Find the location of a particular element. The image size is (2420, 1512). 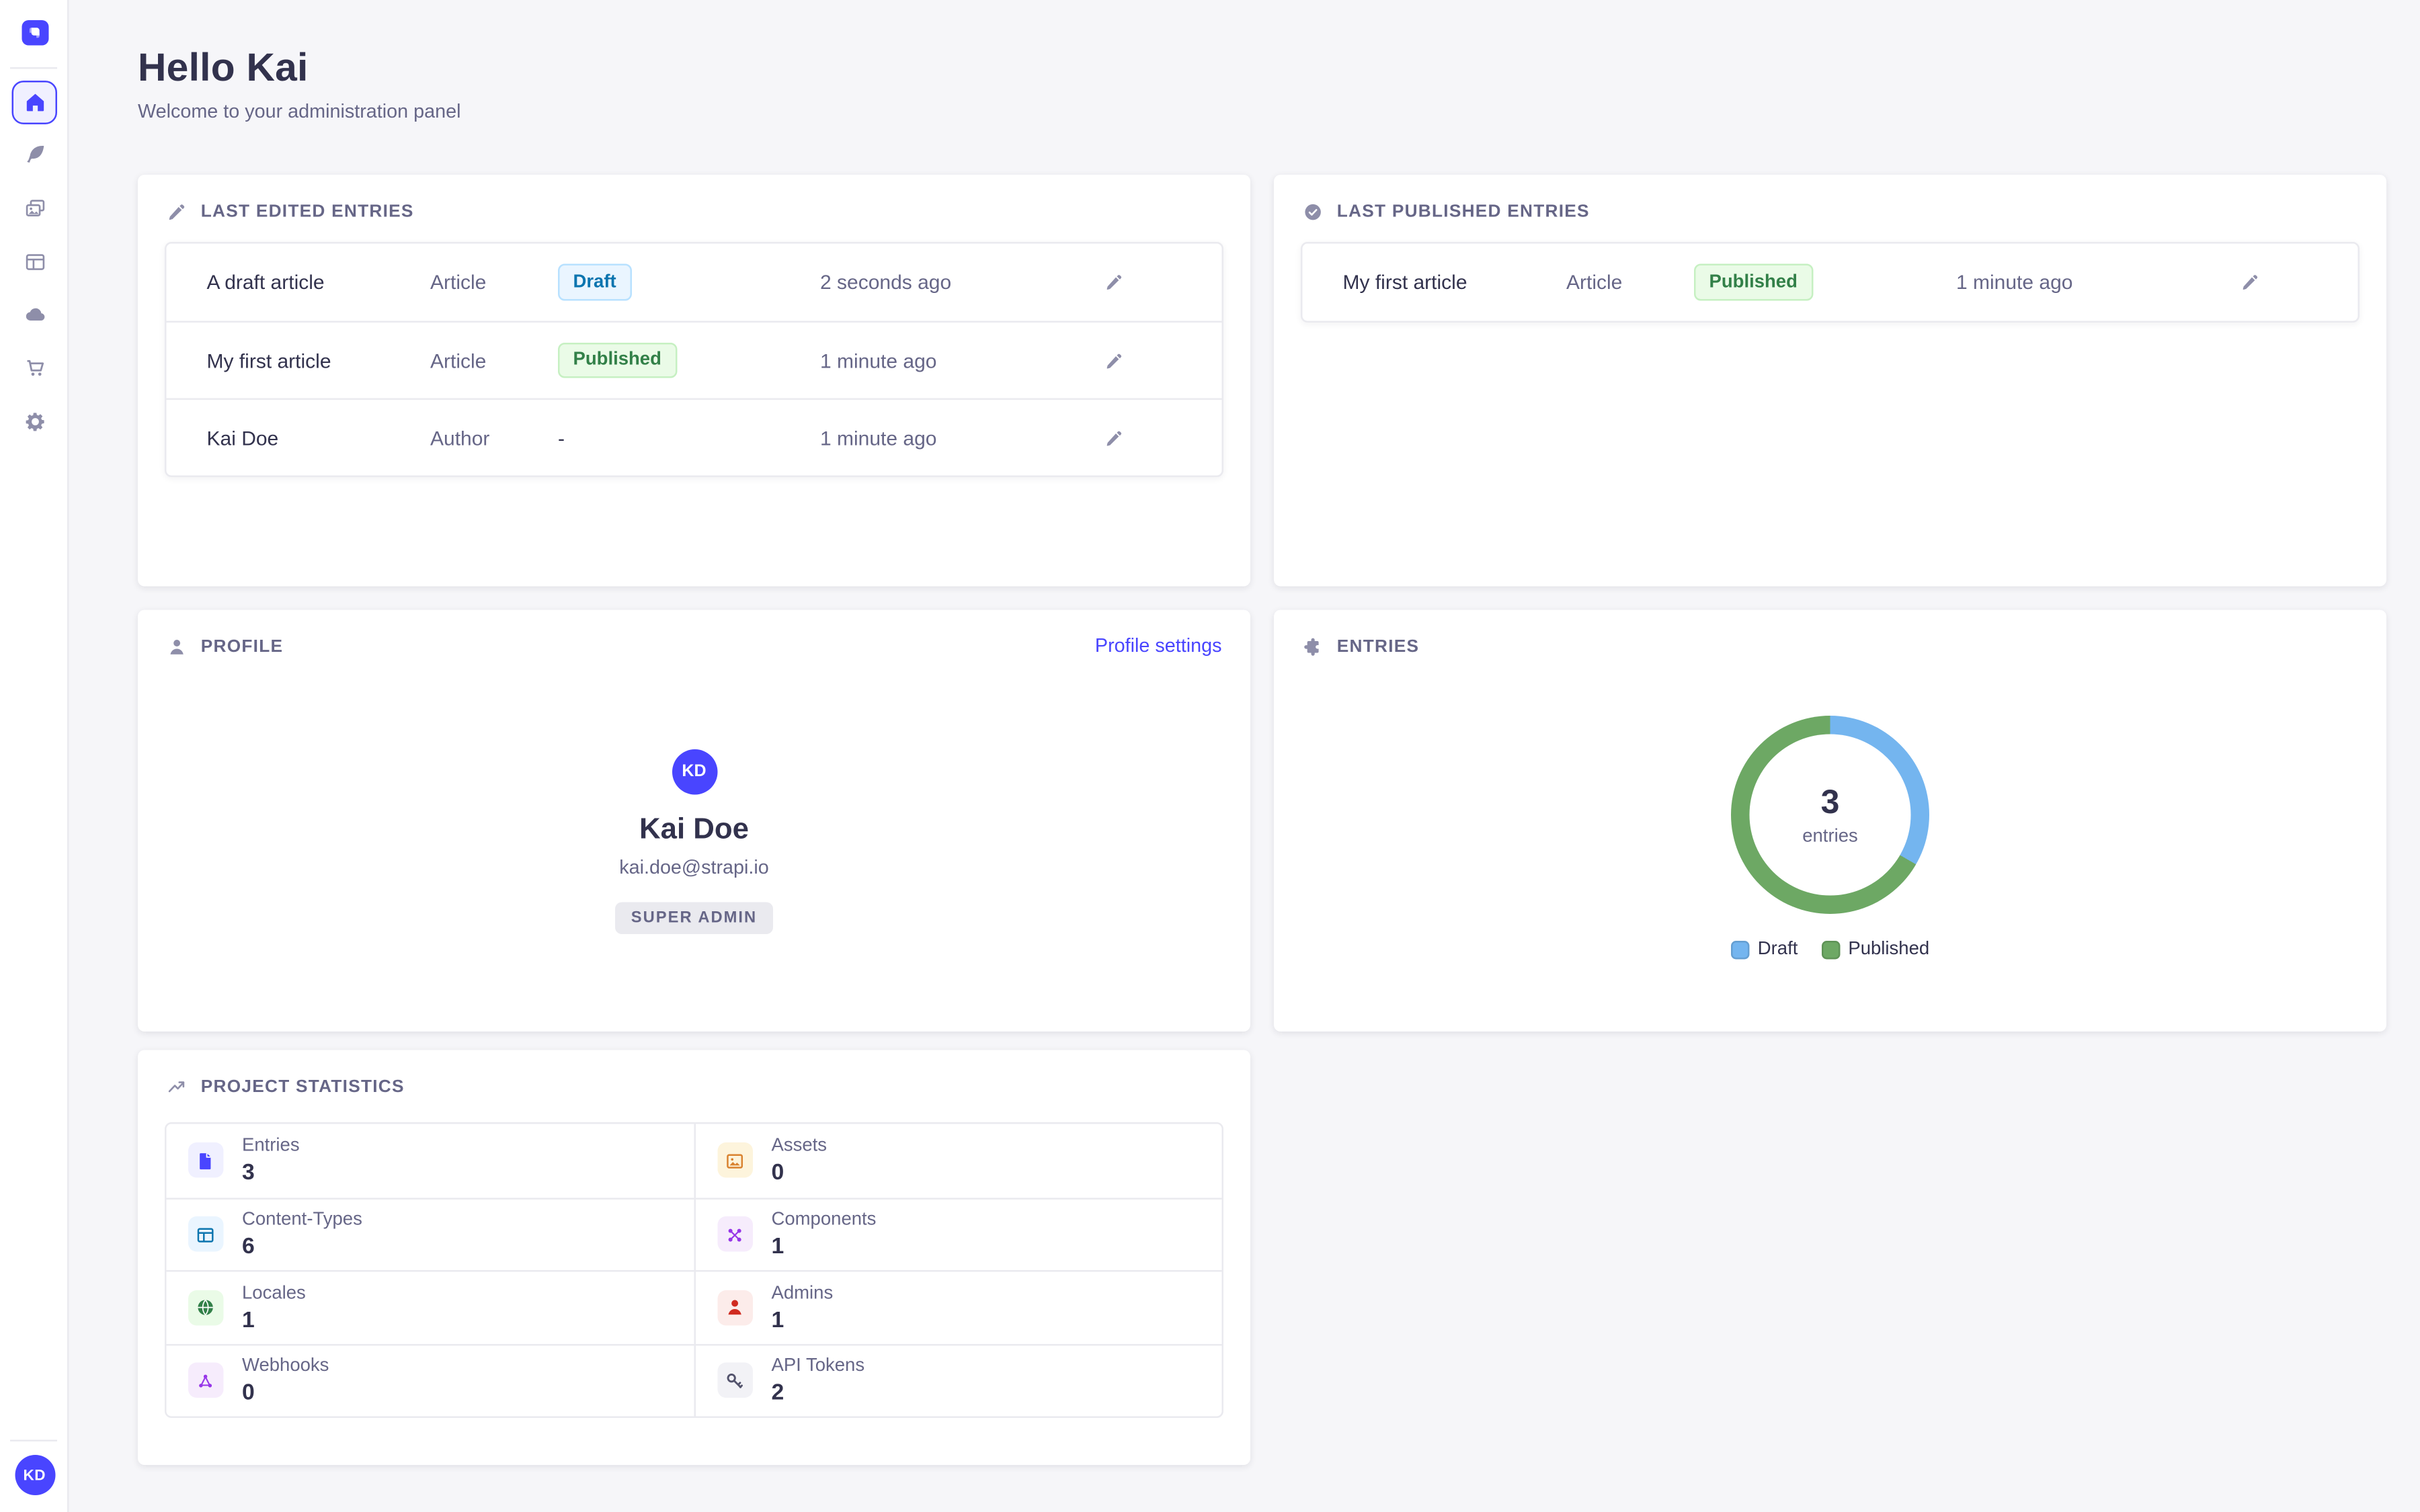

stat-label: Entries is located at coordinates (271, 1147).